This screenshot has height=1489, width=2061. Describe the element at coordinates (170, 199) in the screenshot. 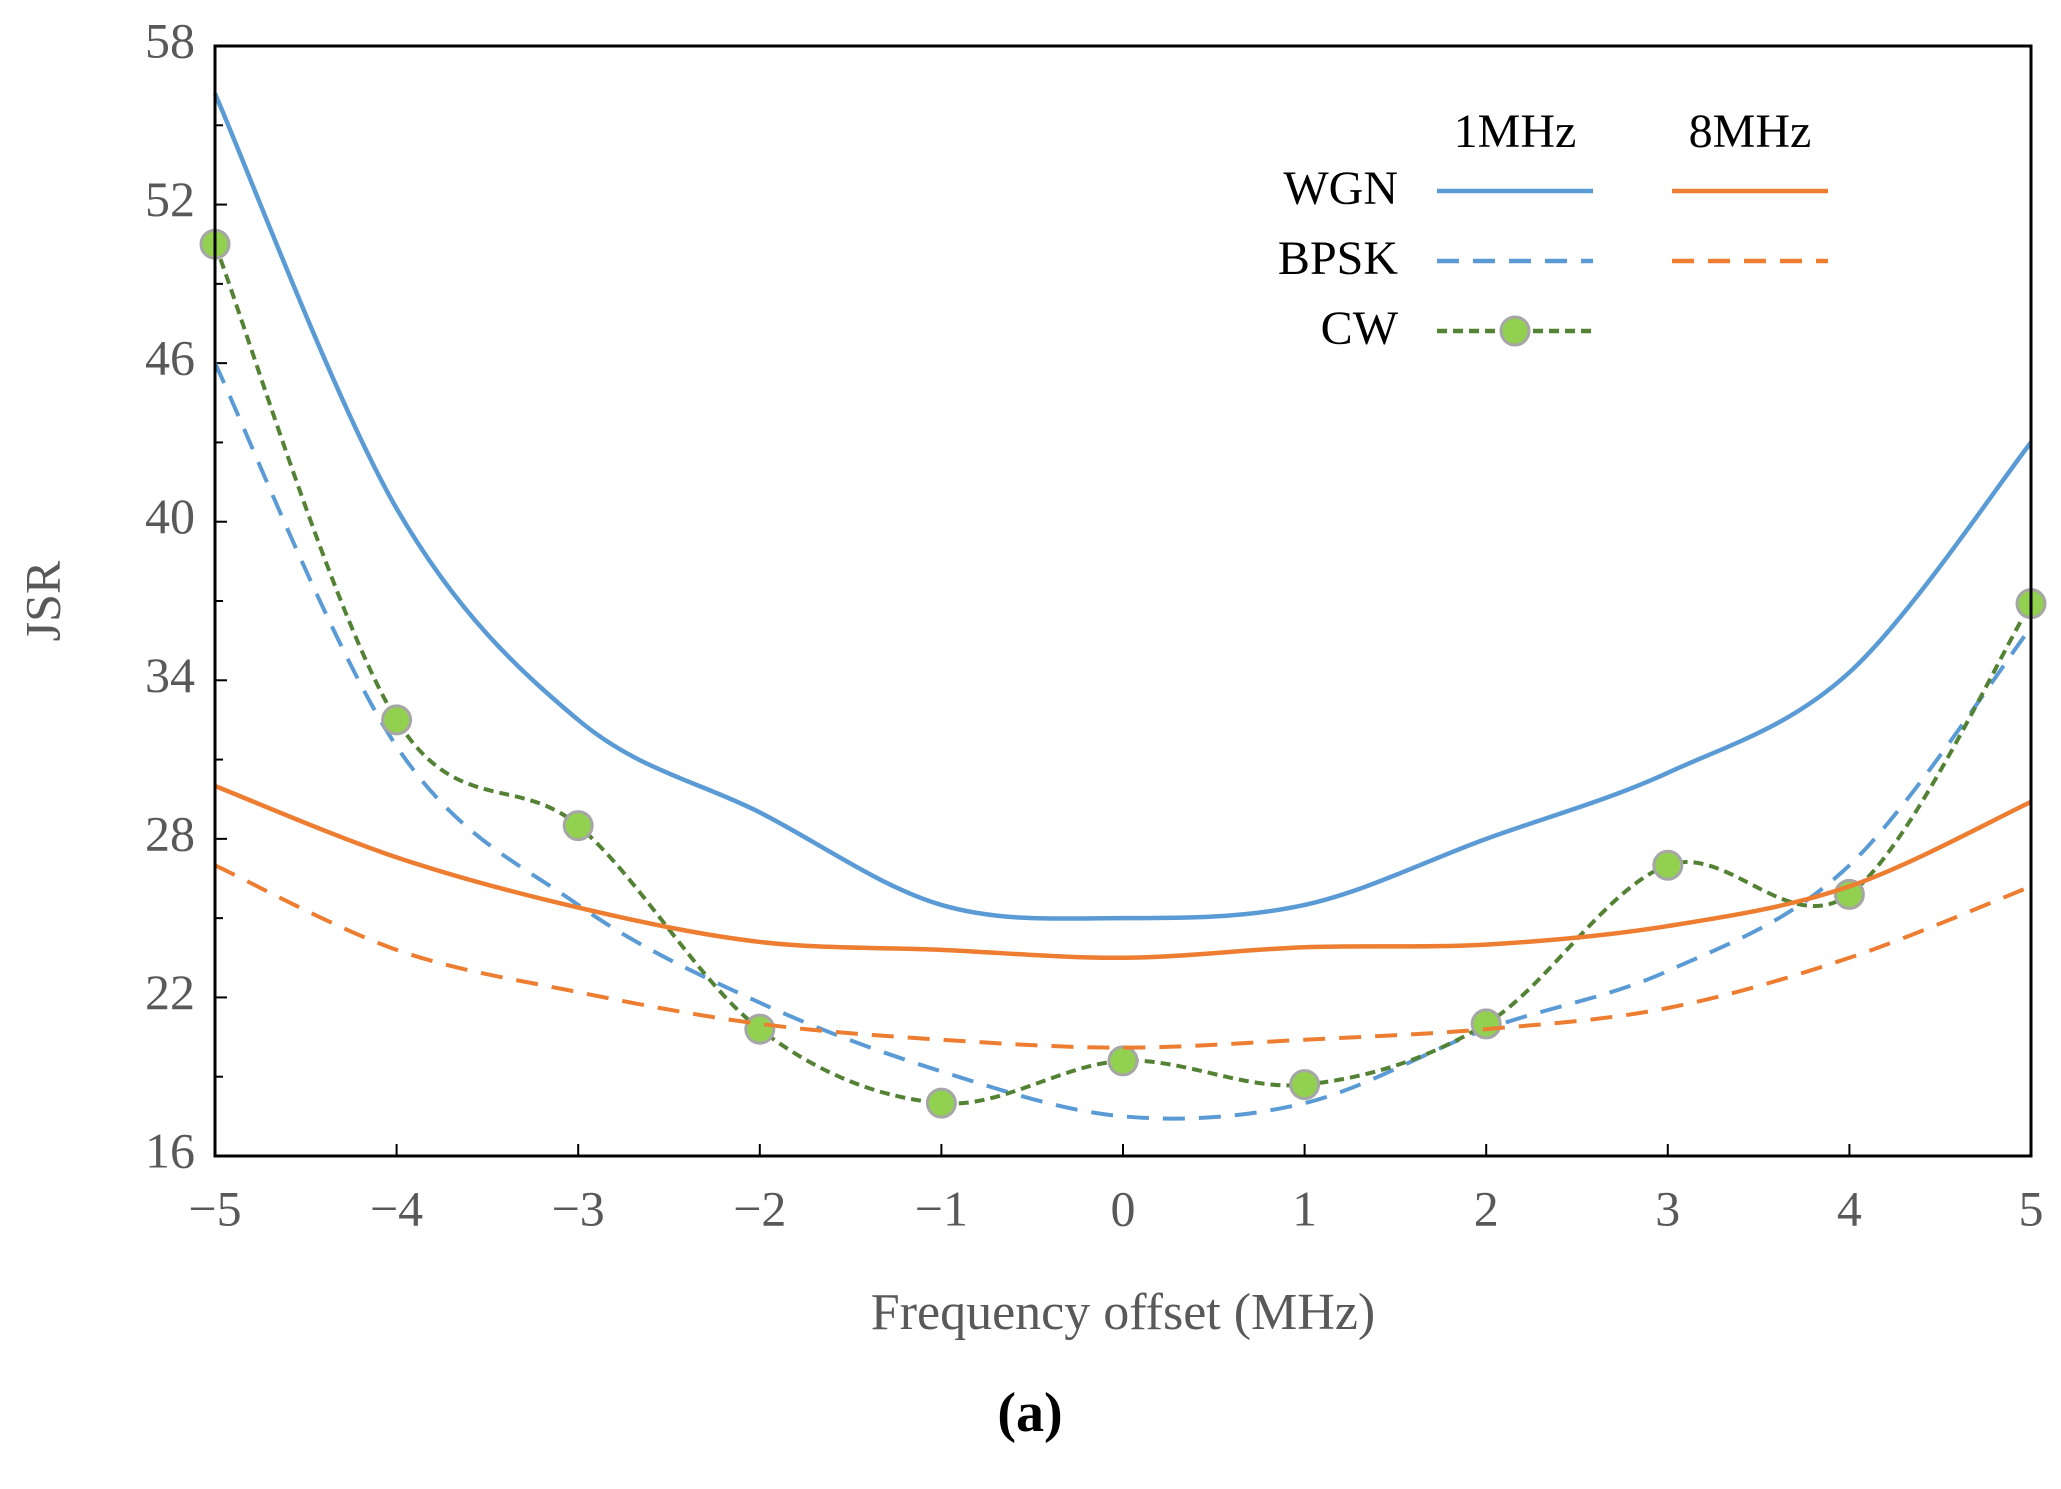

I see `y-tick-label: 52` at that location.